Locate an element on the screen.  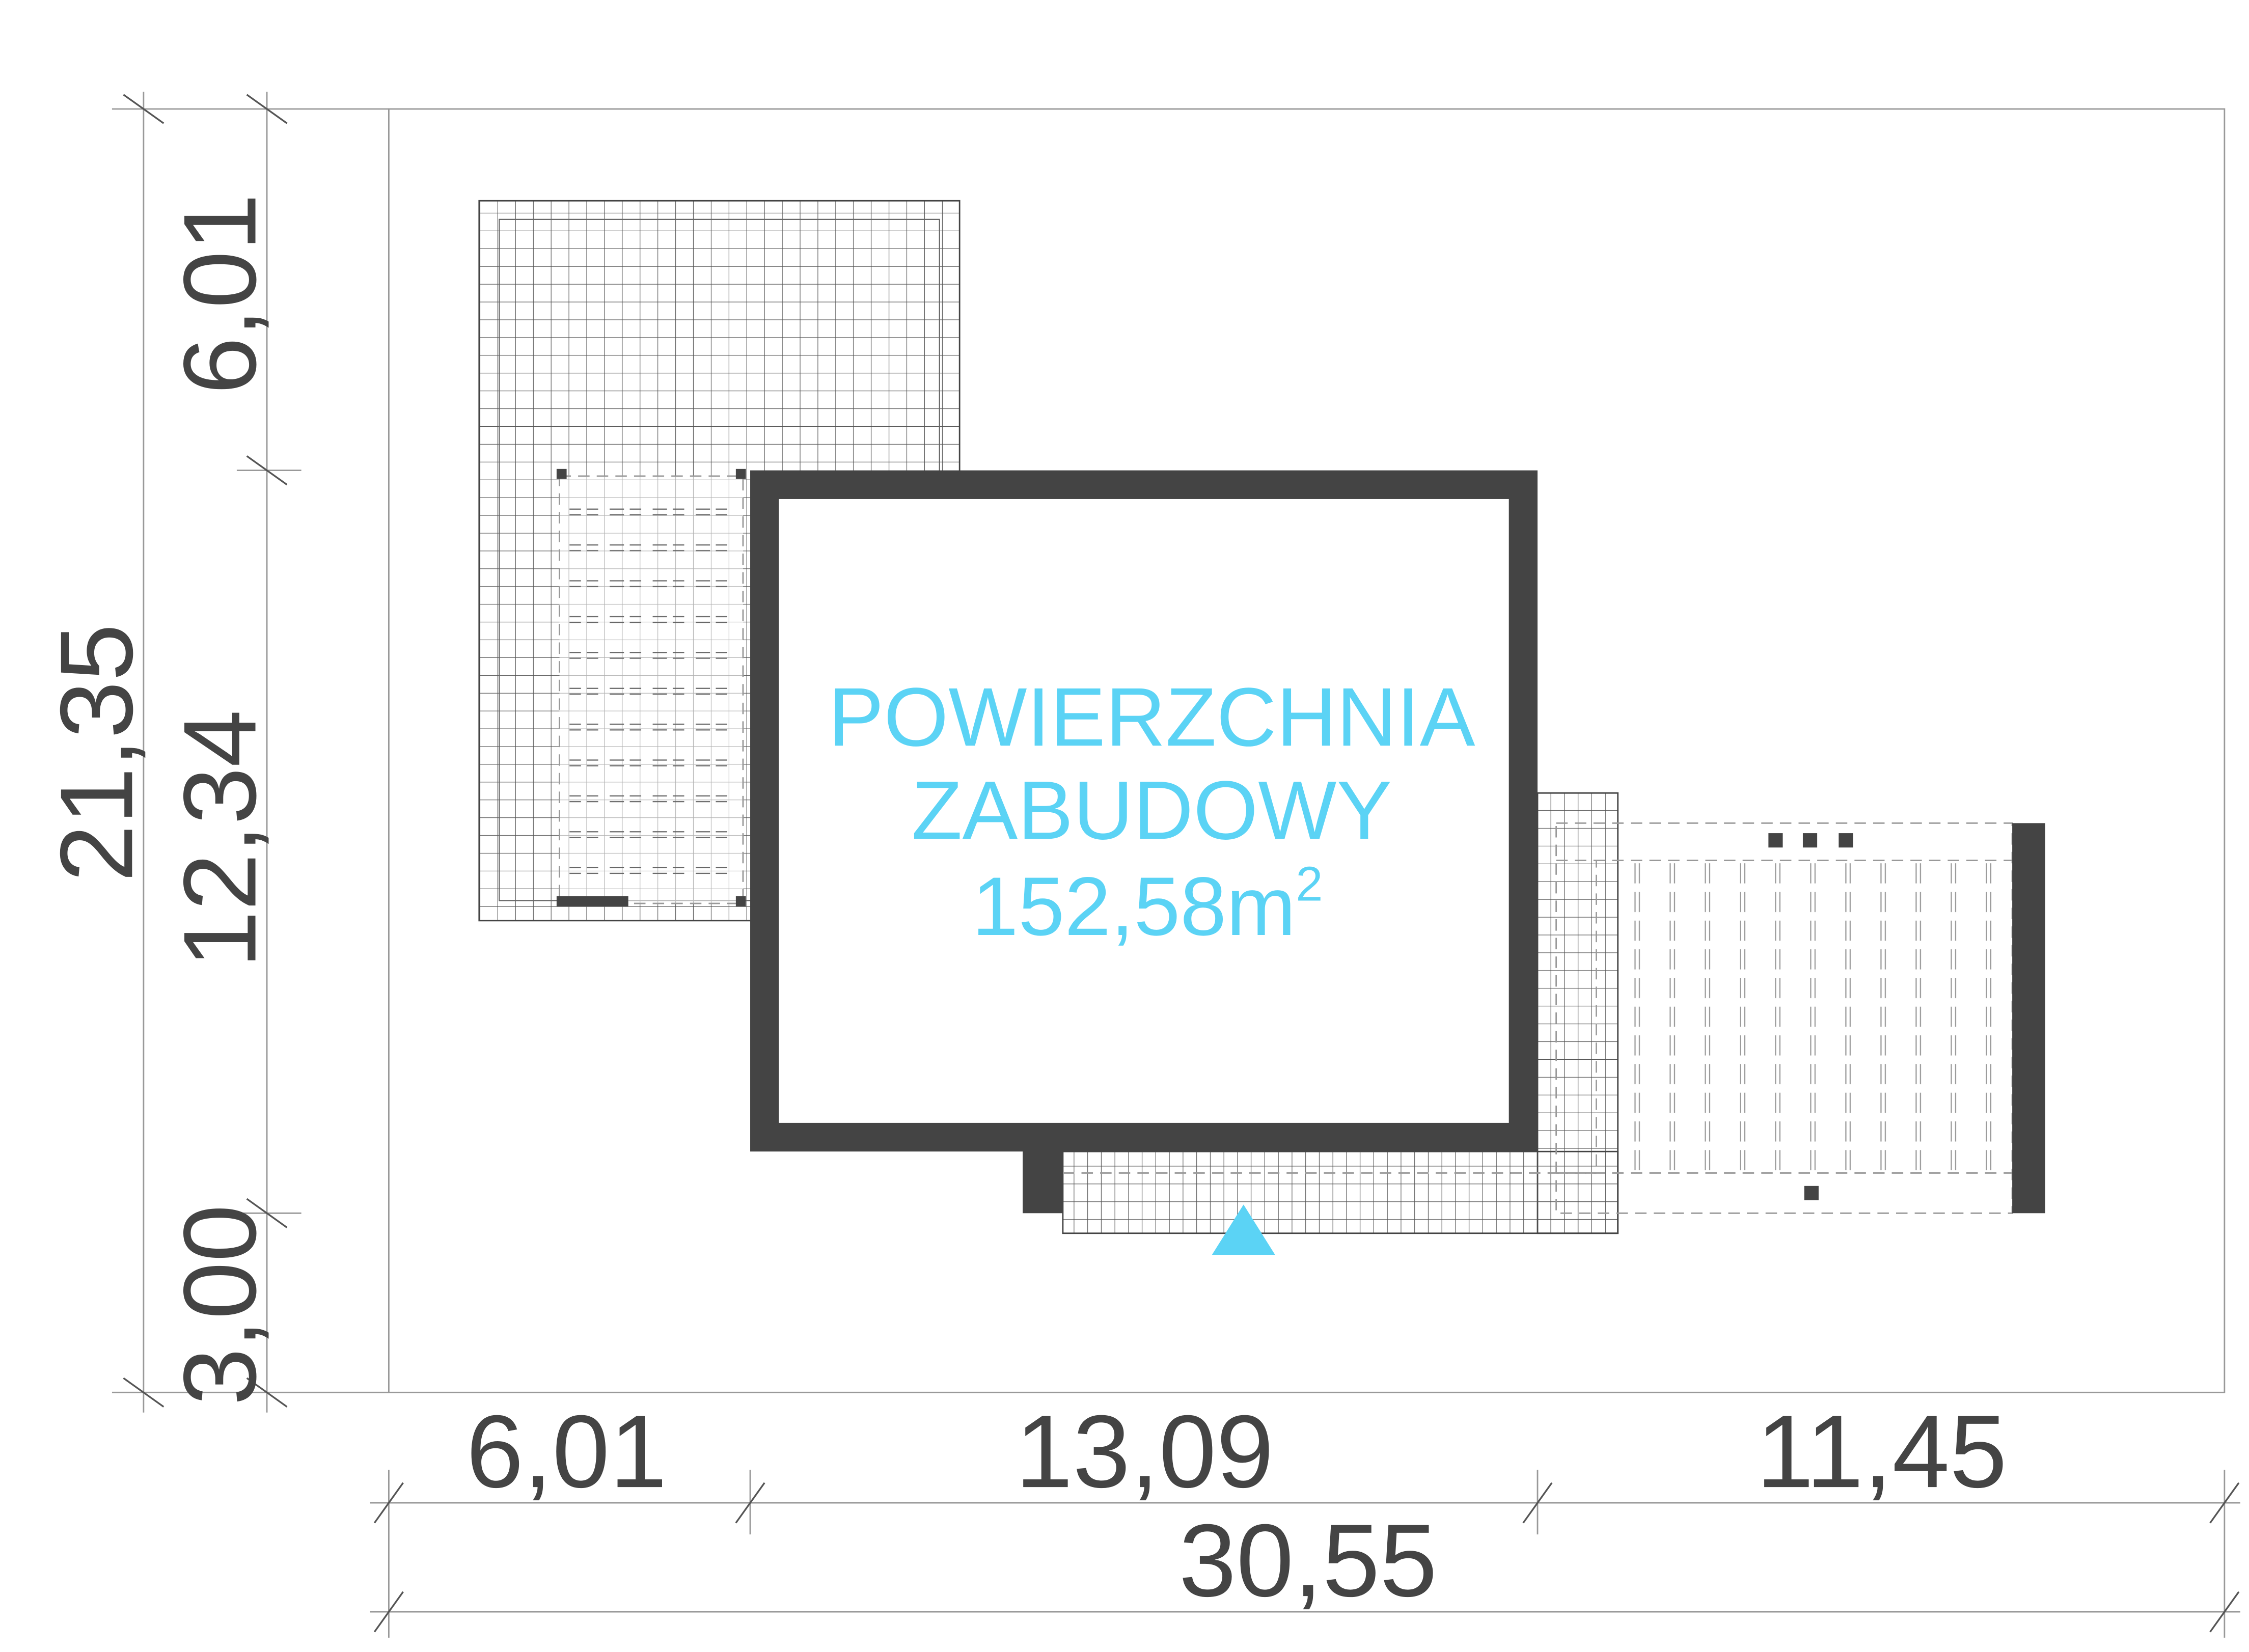
horizontal-dimensions is located at coordinates (1305, 1554).